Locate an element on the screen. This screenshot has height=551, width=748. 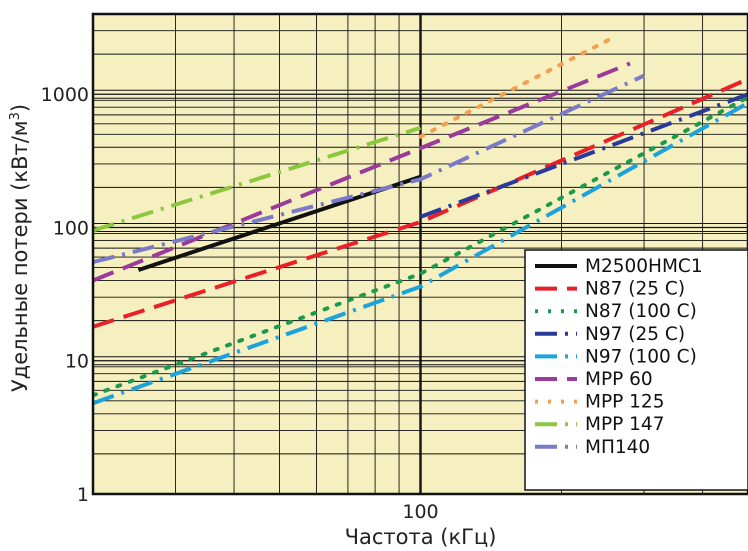
legend-label: MPP 125 is located at coordinates (624, 402).